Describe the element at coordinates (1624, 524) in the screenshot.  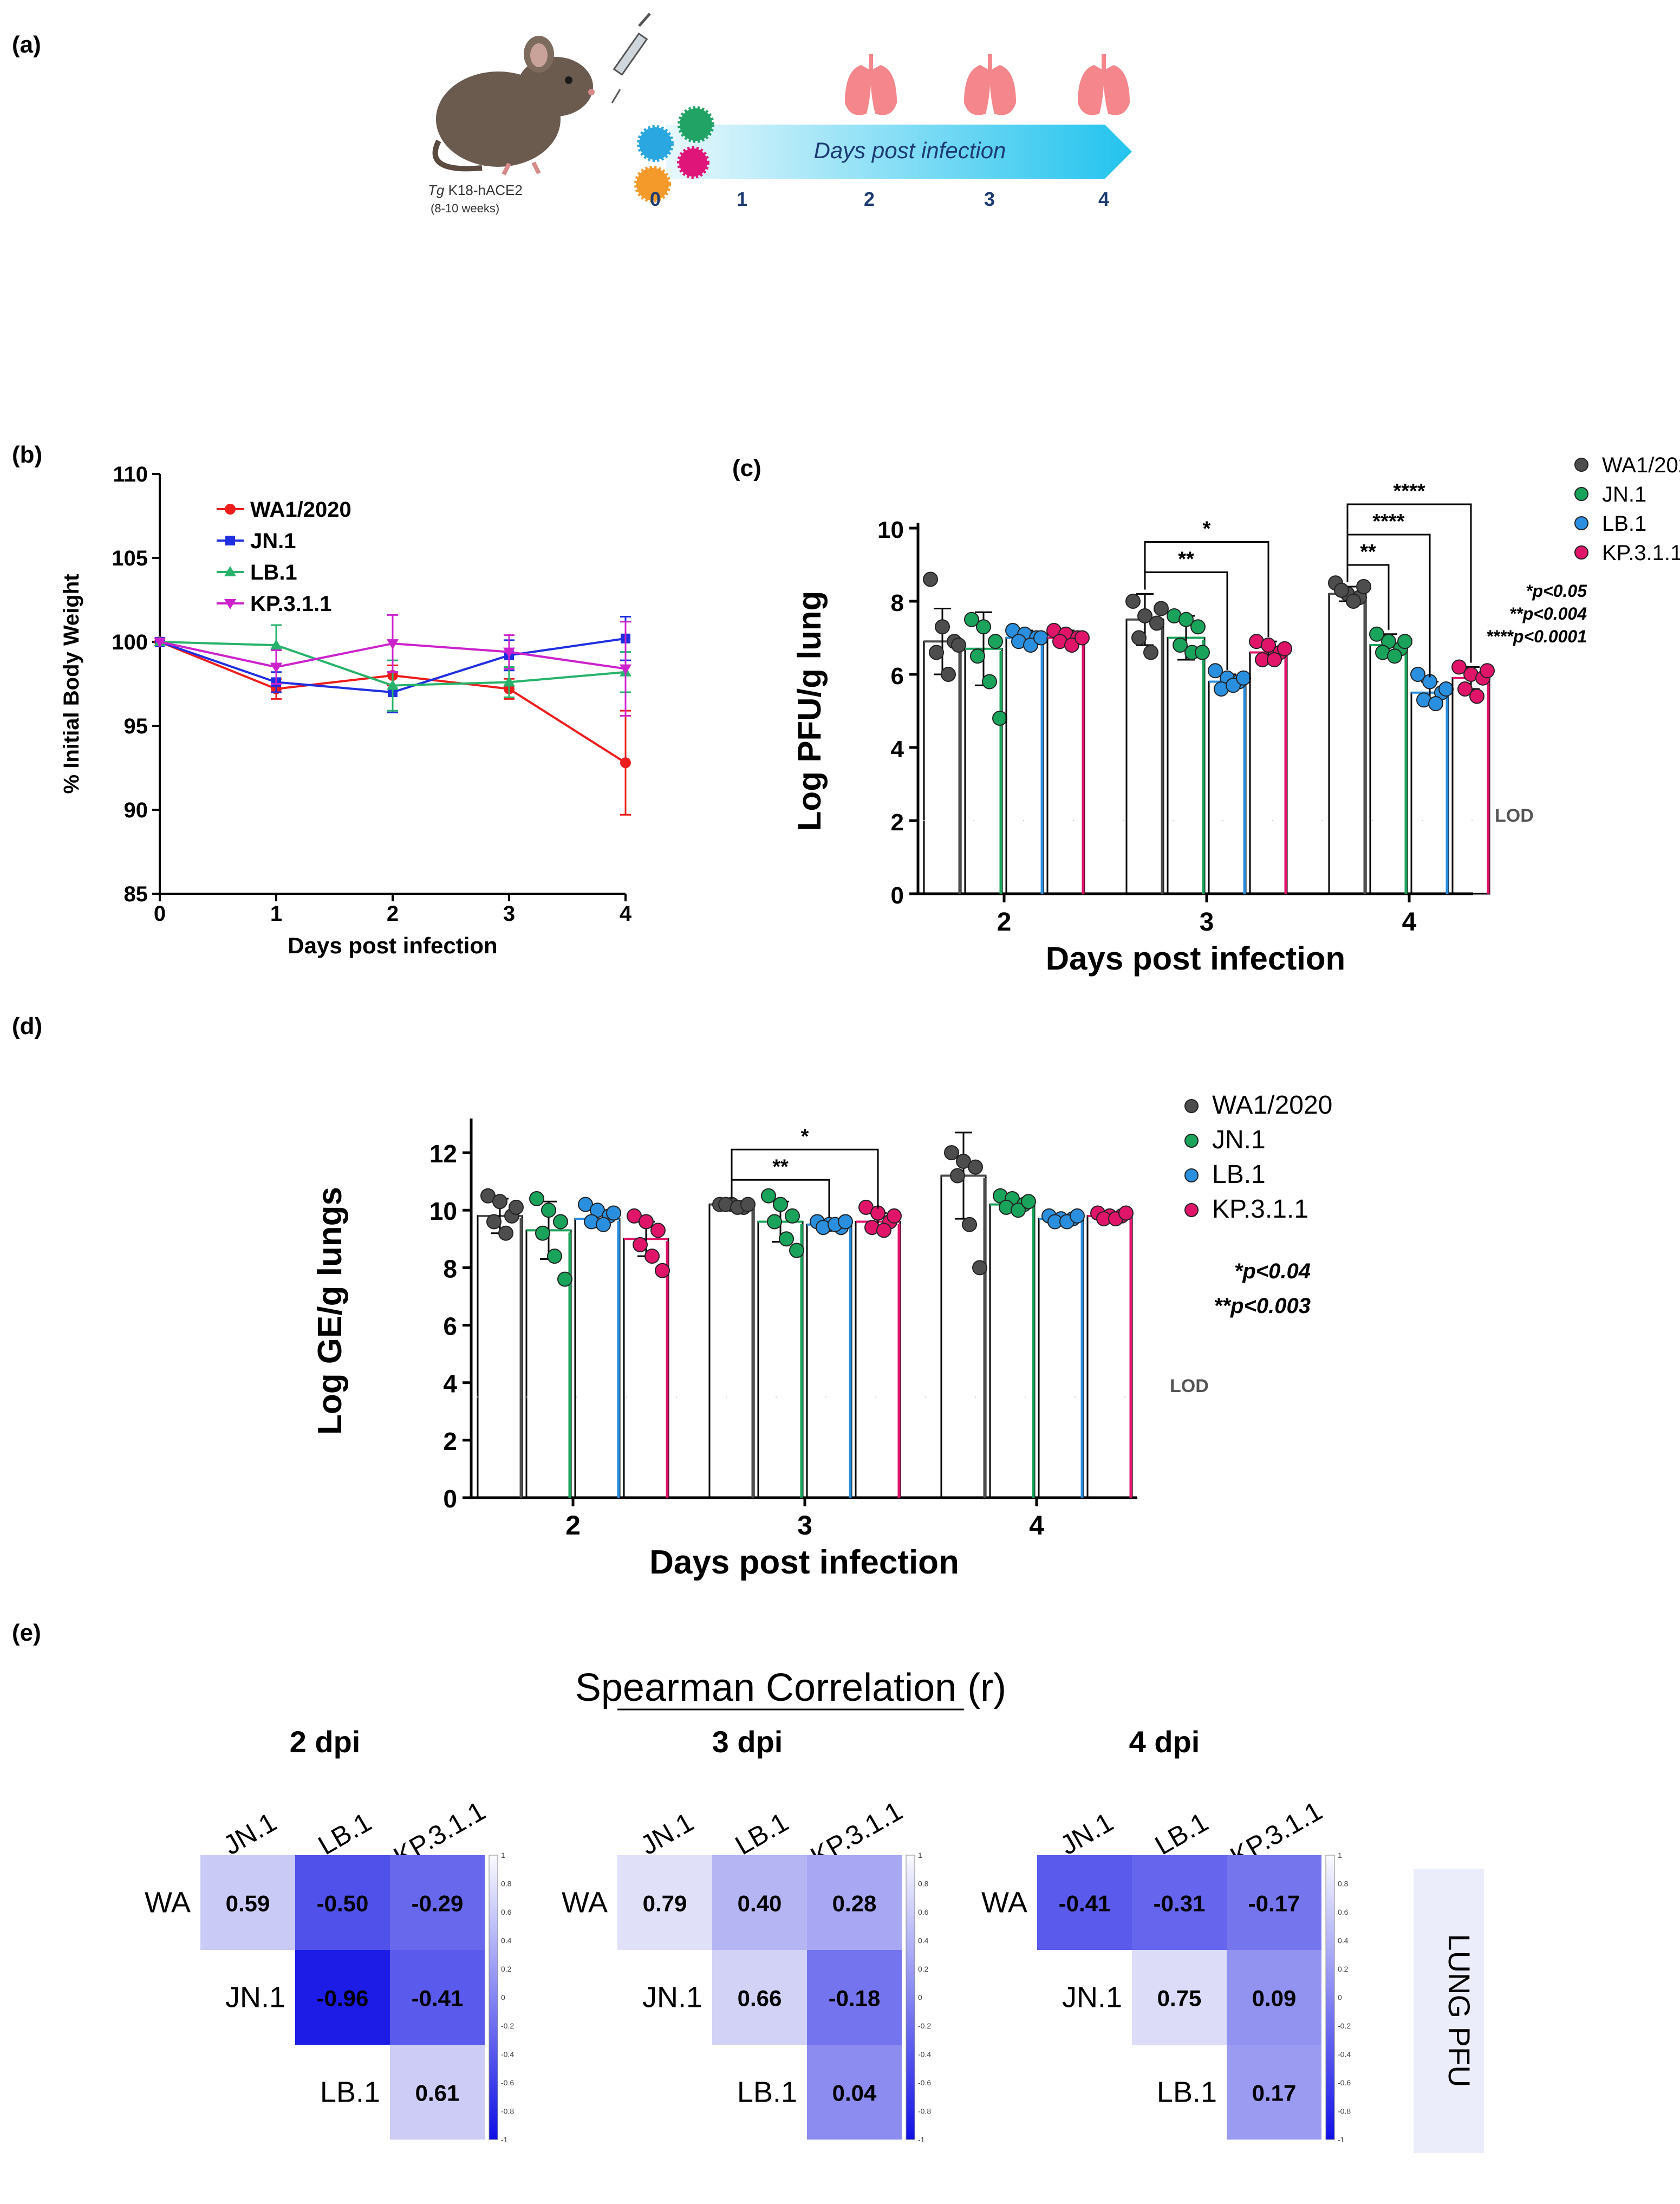
I see `legend-label: LB.1` at that location.